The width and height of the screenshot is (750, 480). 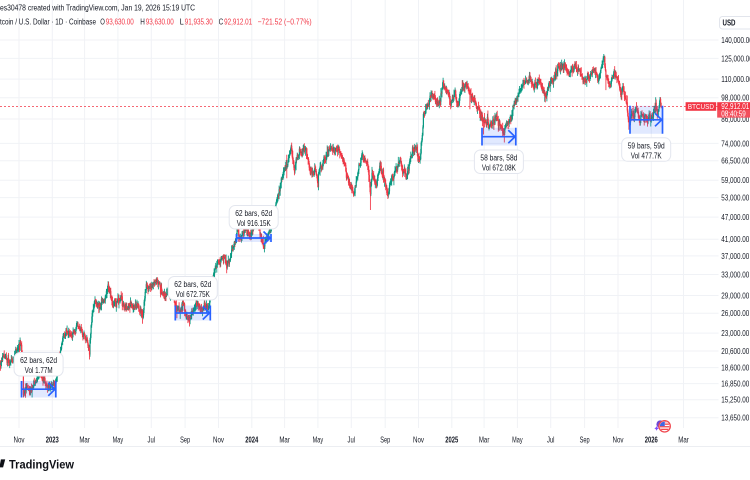 I want to click on svg-text: 2023, so click(x=52, y=440).